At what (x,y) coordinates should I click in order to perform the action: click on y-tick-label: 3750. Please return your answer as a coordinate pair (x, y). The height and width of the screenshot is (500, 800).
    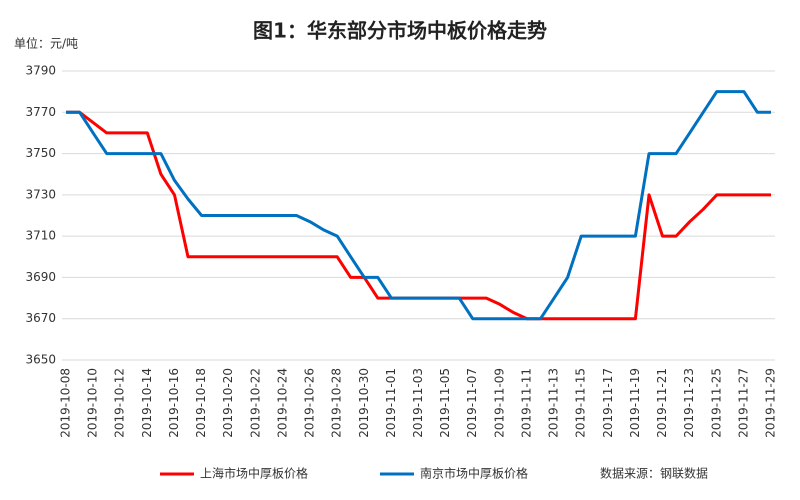
    Looking at the image, I should click on (40, 153).